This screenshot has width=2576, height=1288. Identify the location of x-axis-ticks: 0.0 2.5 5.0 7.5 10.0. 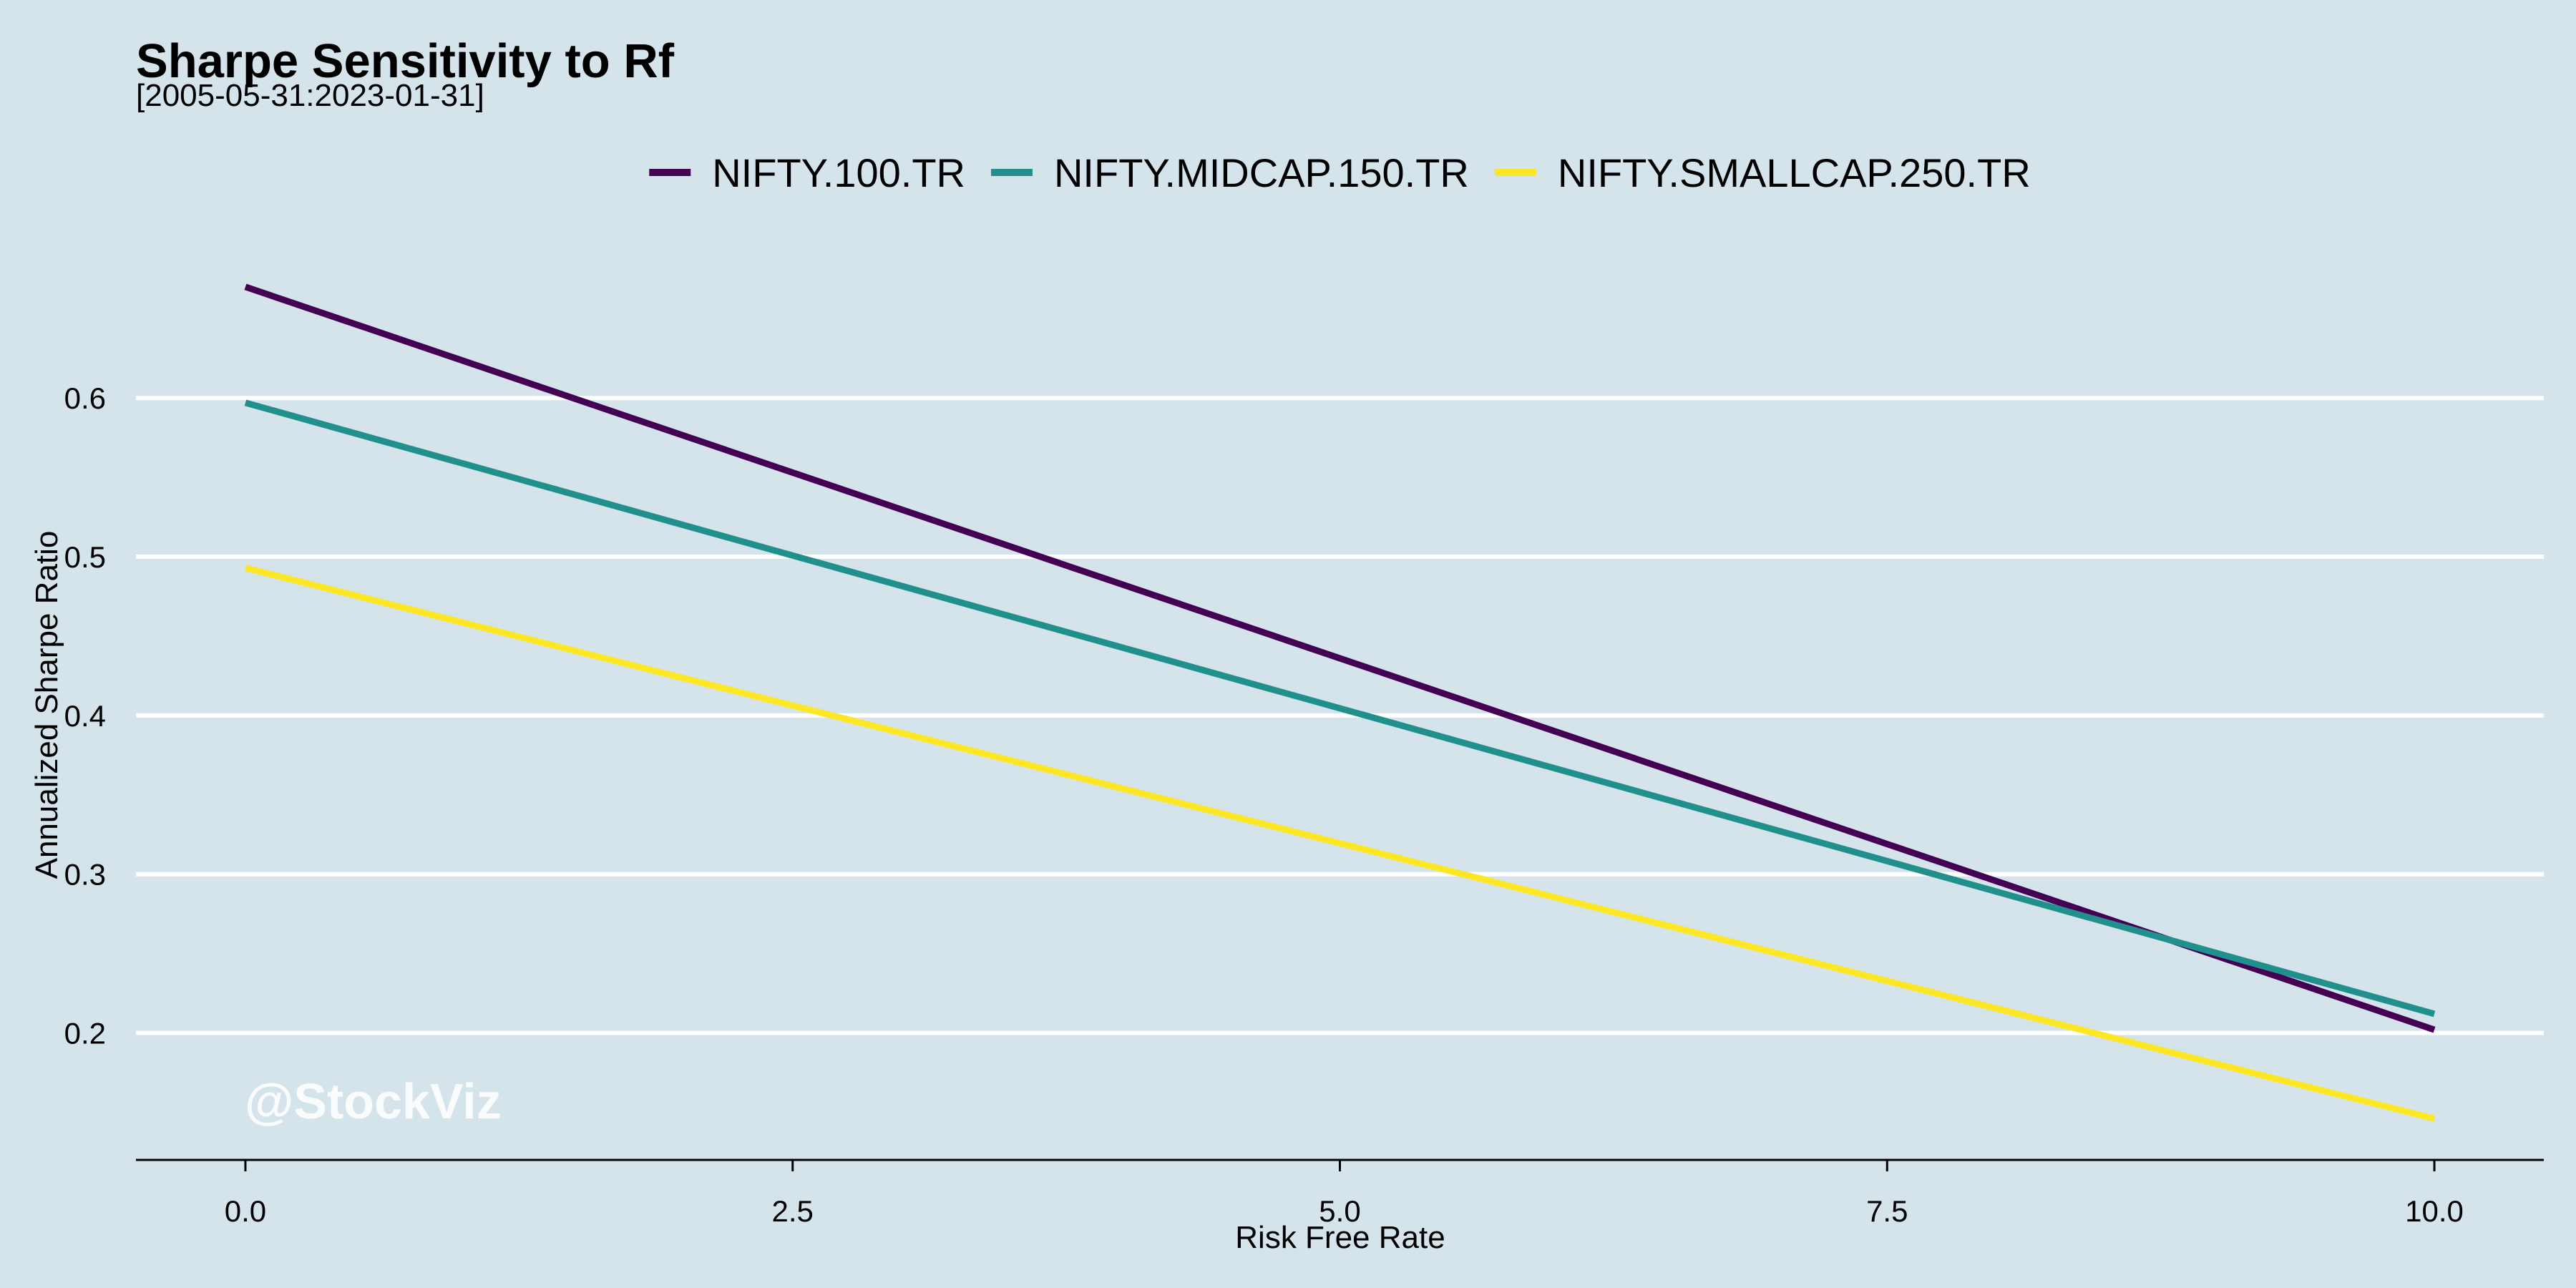
(1344, 1194).